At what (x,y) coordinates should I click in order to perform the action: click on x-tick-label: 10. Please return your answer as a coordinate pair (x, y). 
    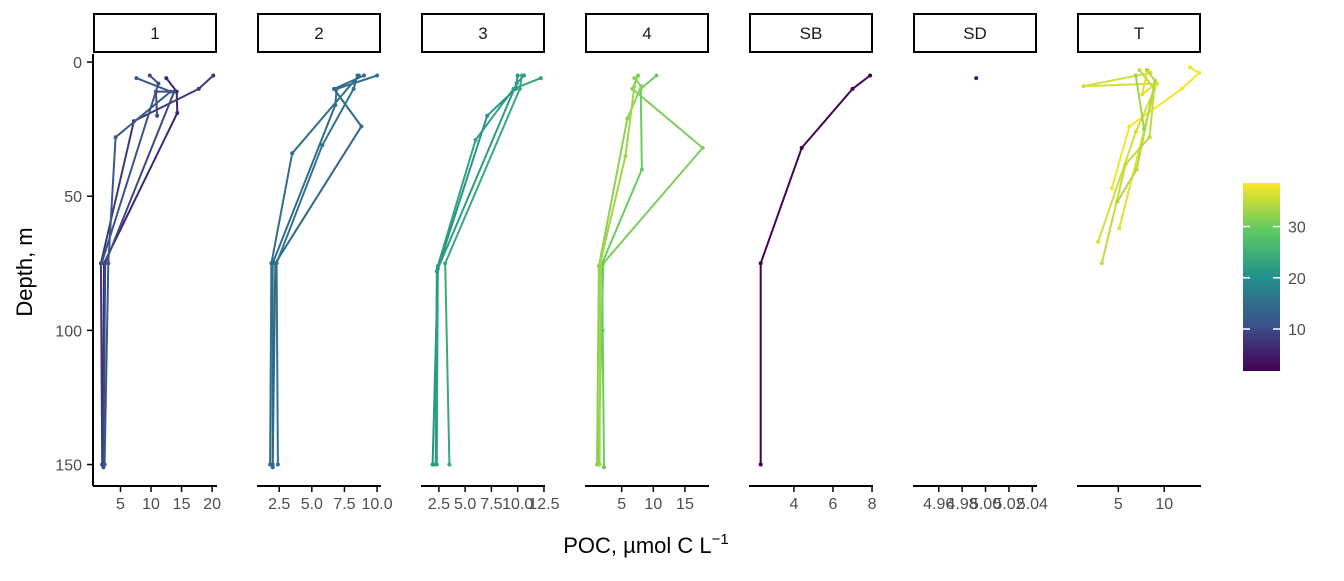
    Looking at the image, I should click on (1164, 504).